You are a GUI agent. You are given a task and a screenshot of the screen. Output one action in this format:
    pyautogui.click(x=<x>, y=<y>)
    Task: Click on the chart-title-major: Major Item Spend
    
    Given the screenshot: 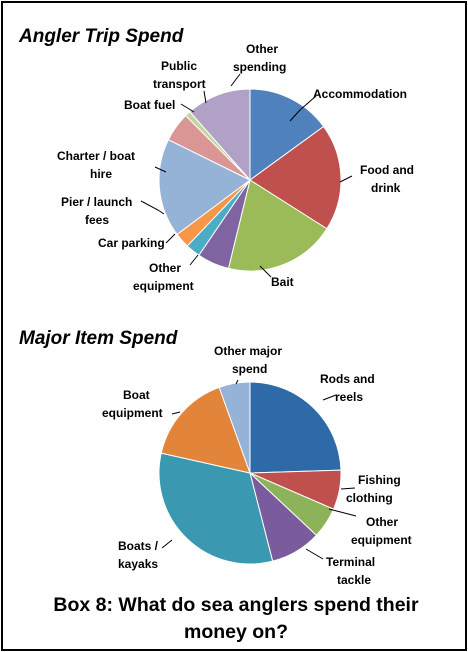 What is the action you would take?
    pyautogui.click(x=98, y=338)
    